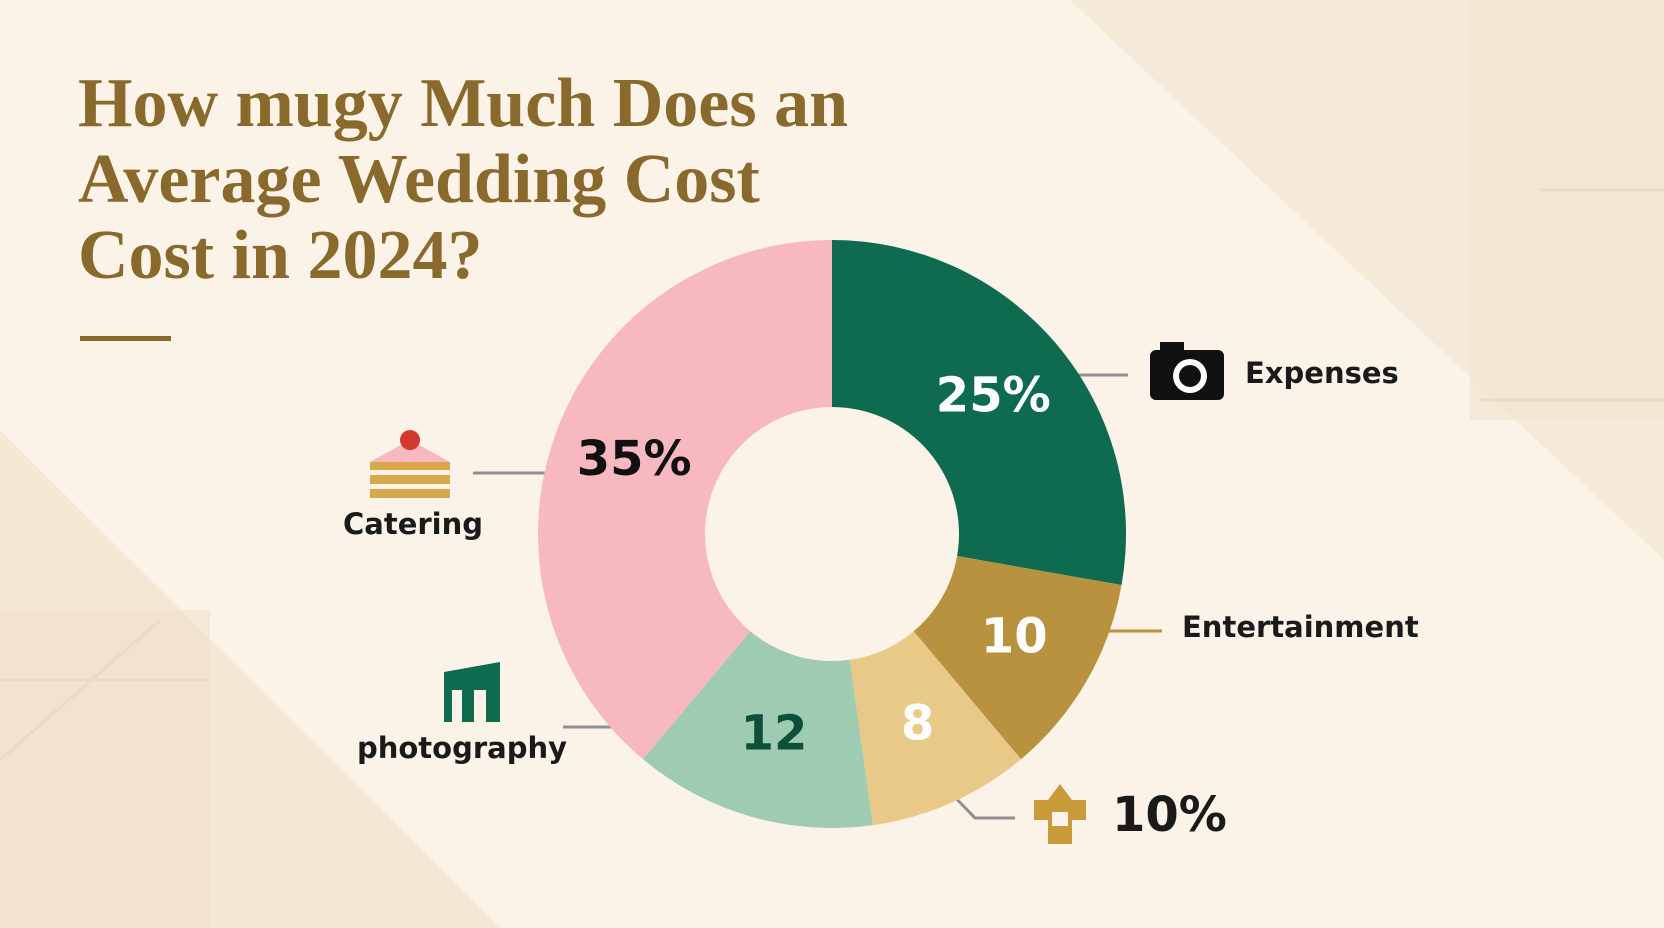 Image resolution: width=1664 pixels, height=928 pixels. I want to click on gift-icon, so click(1060, 814).